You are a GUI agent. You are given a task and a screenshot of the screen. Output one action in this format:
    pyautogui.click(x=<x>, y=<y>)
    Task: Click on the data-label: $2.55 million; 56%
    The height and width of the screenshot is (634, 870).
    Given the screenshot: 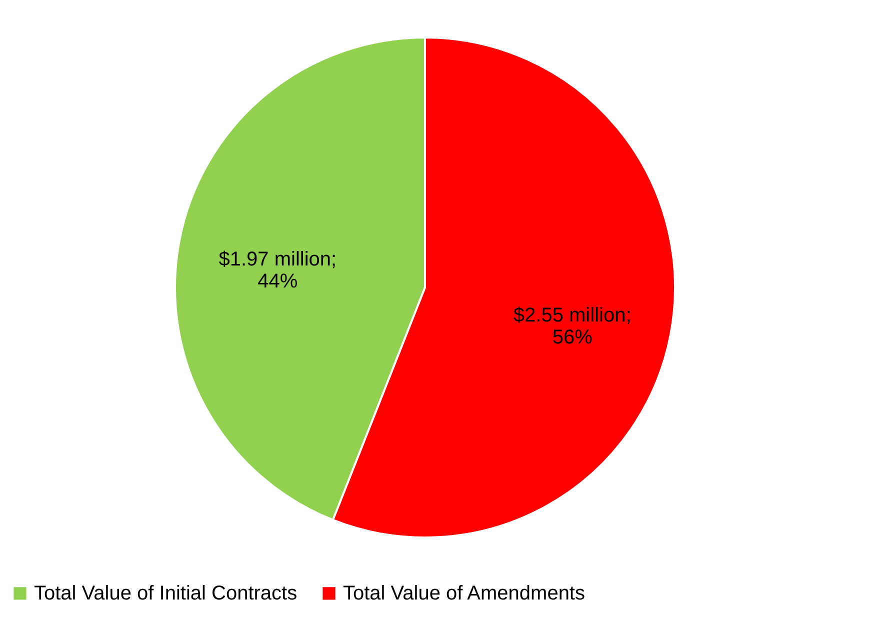 What is the action you would take?
    pyautogui.click(x=572, y=326)
    